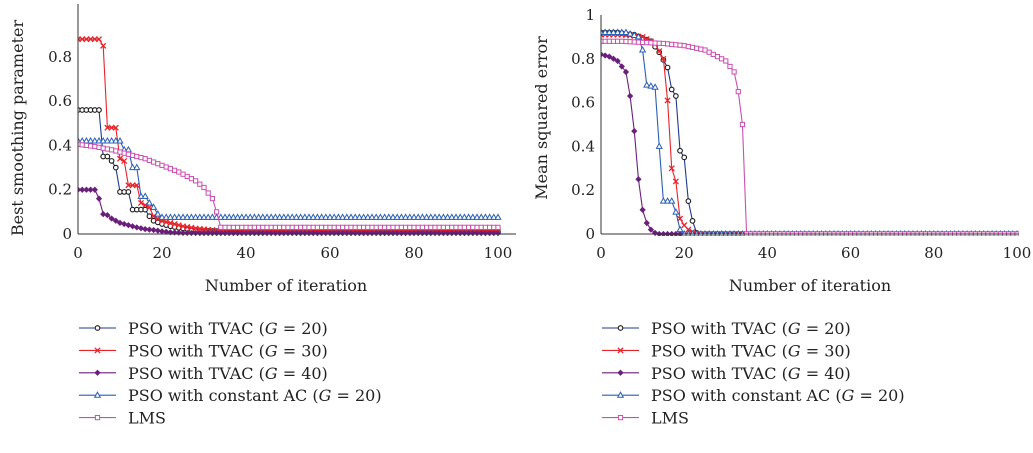 This screenshot has height=453, width=1033. What do you see at coordinates (751, 350) in the screenshot?
I see `right-legend-label: PSO with TVAC (G = 30)` at bounding box center [751, 350].